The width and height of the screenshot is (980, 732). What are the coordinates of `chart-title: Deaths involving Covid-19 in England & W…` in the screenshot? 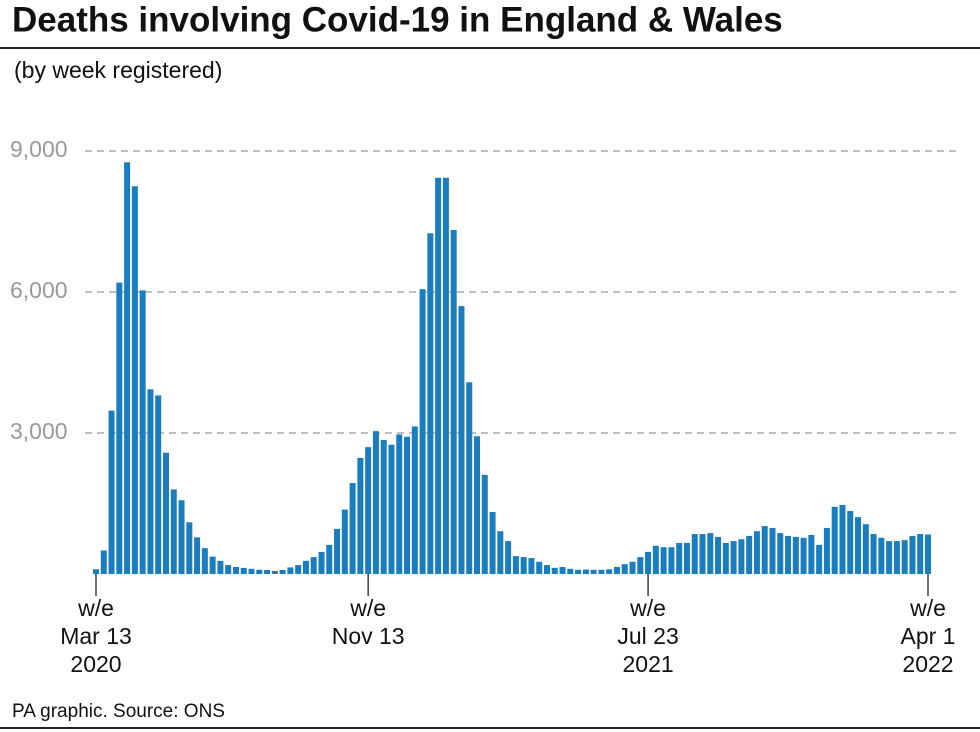 It's located at (397, 19).